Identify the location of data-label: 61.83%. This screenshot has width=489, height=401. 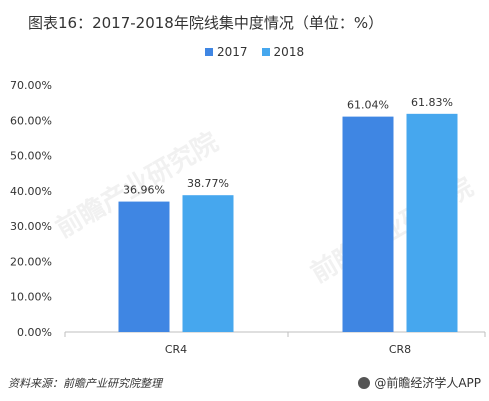
(432, 102).